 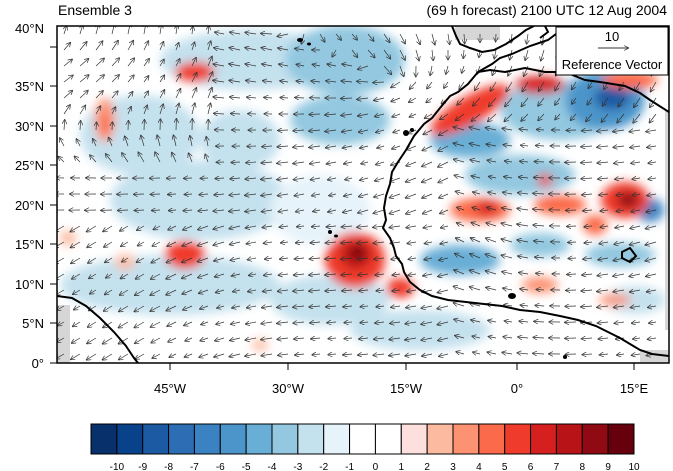 What do you see at coordinates (38, 363) in the screenshot?
I see `lat-label-0: 0°` at bounding box center [38, 363].